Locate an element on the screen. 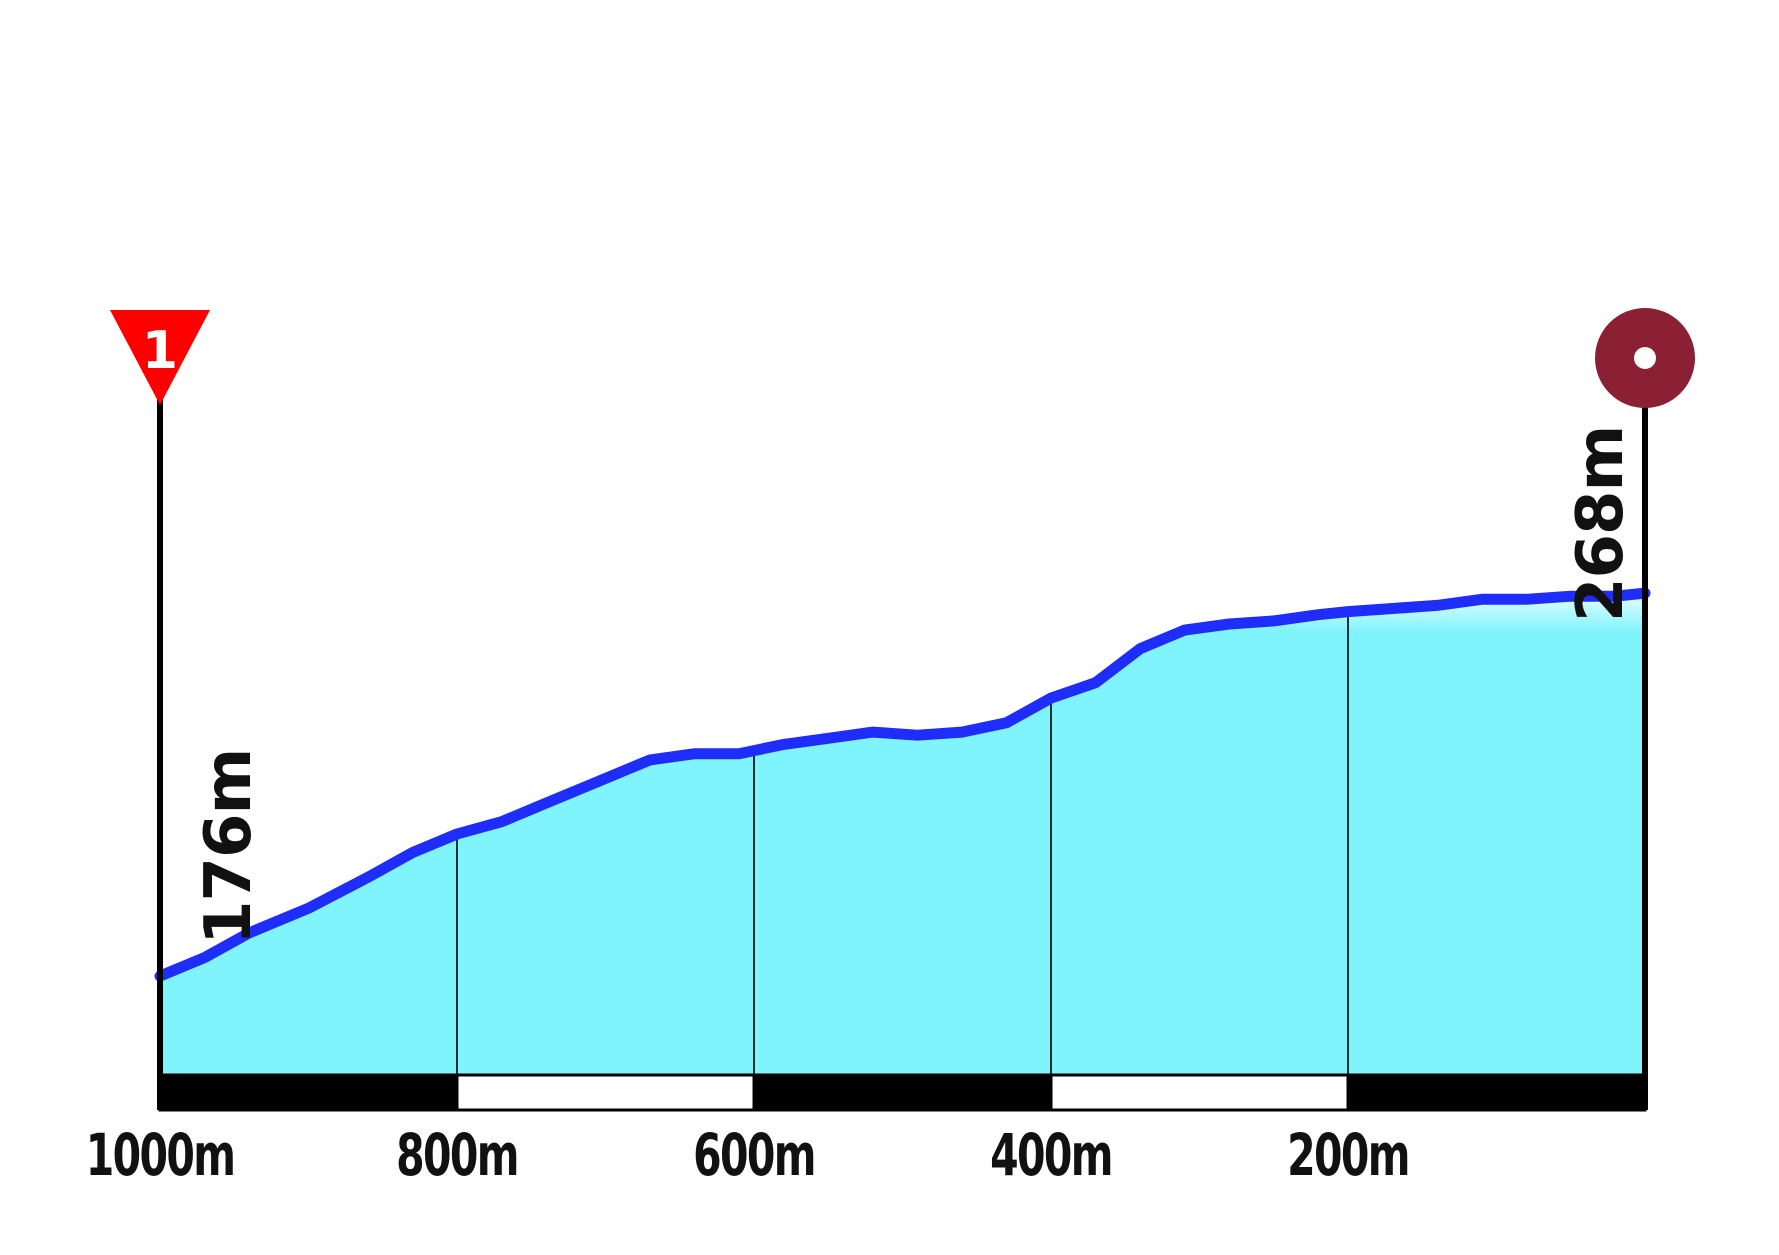  tick-label-600: 600m is located at coordinates (754, 1155).